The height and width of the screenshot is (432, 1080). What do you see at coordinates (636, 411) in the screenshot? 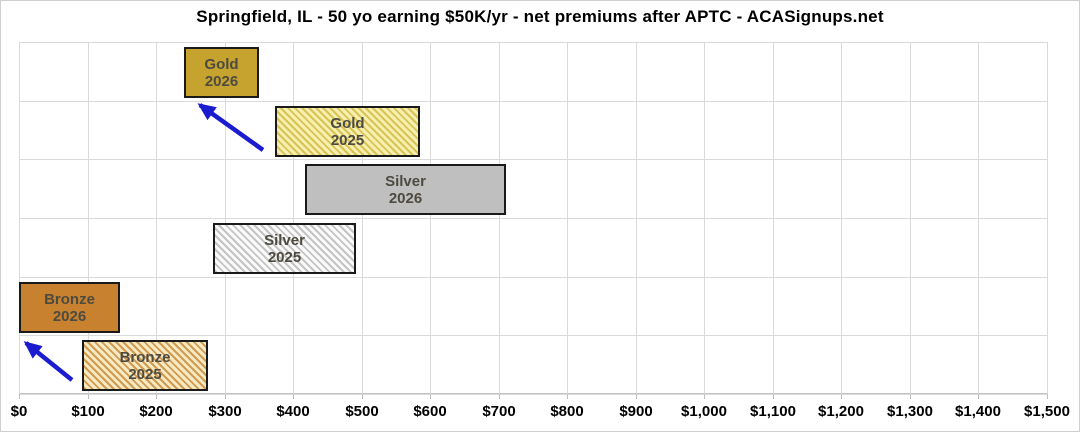
I see `axis-tick-label: $900` at bounding box center [636, 411].